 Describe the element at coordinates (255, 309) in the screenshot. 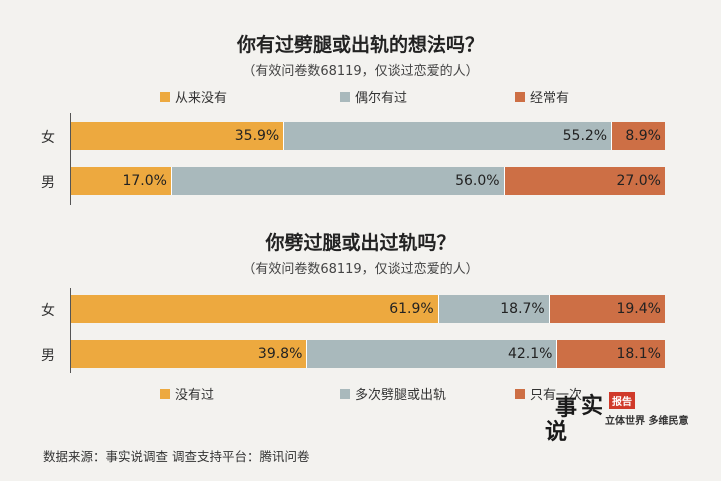

I see `bar-segment: 61.9%` at that location.